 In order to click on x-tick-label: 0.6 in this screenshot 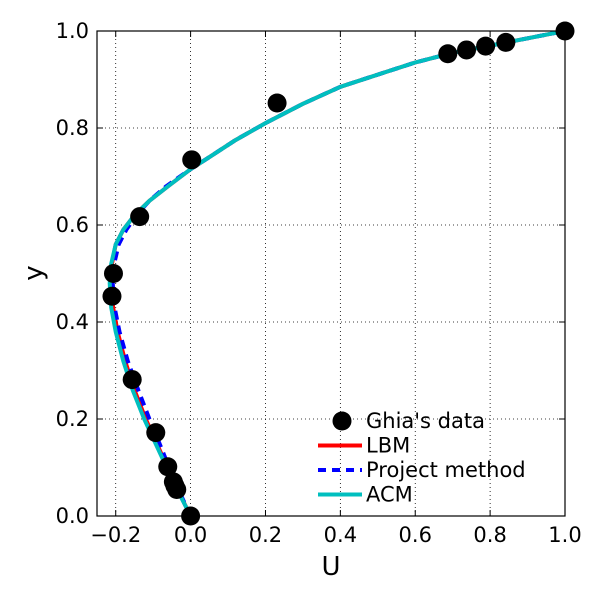, I will do `click(415, 535)`.